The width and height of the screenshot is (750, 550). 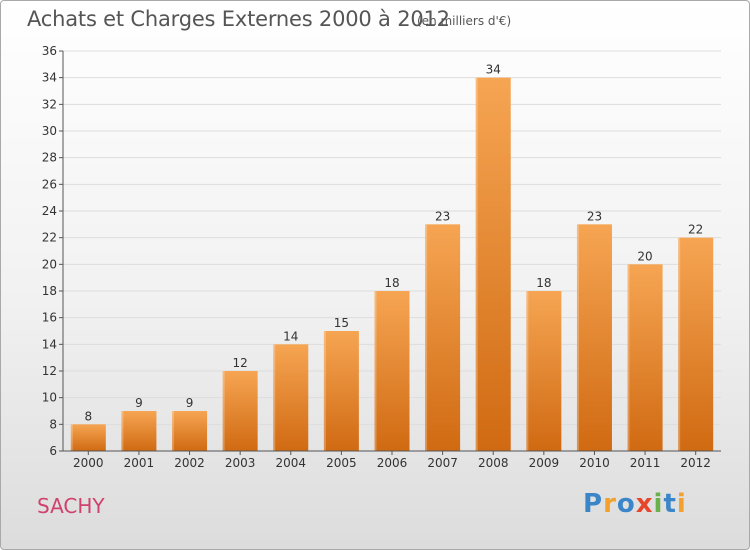 I want to click on chart-title: Achats et Charges Externes 2000 à 2012, so click(x=238, y=19).